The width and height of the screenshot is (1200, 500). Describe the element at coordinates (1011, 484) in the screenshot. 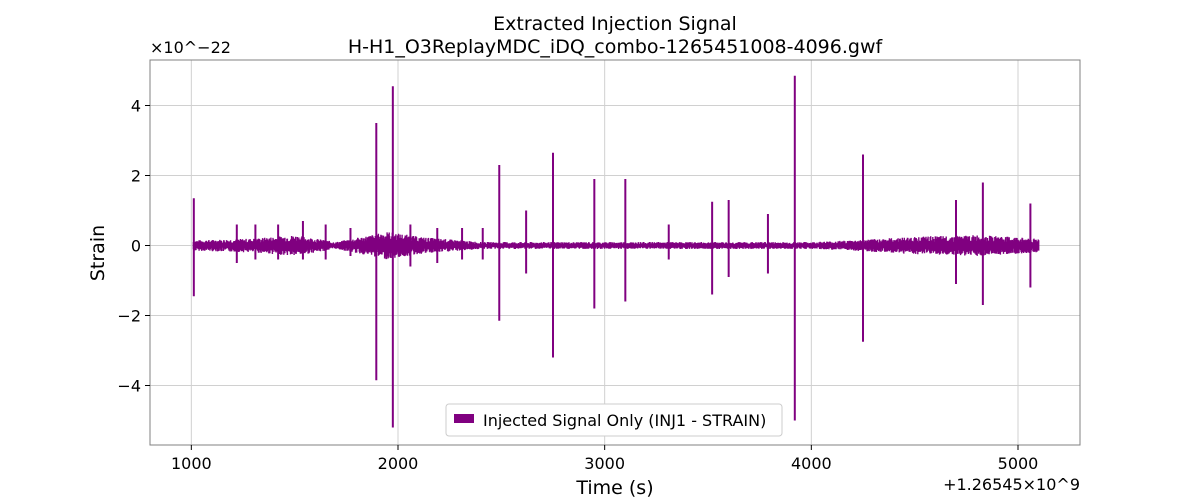

I see `x-offset-label: +1.26545×10^9` at that location.